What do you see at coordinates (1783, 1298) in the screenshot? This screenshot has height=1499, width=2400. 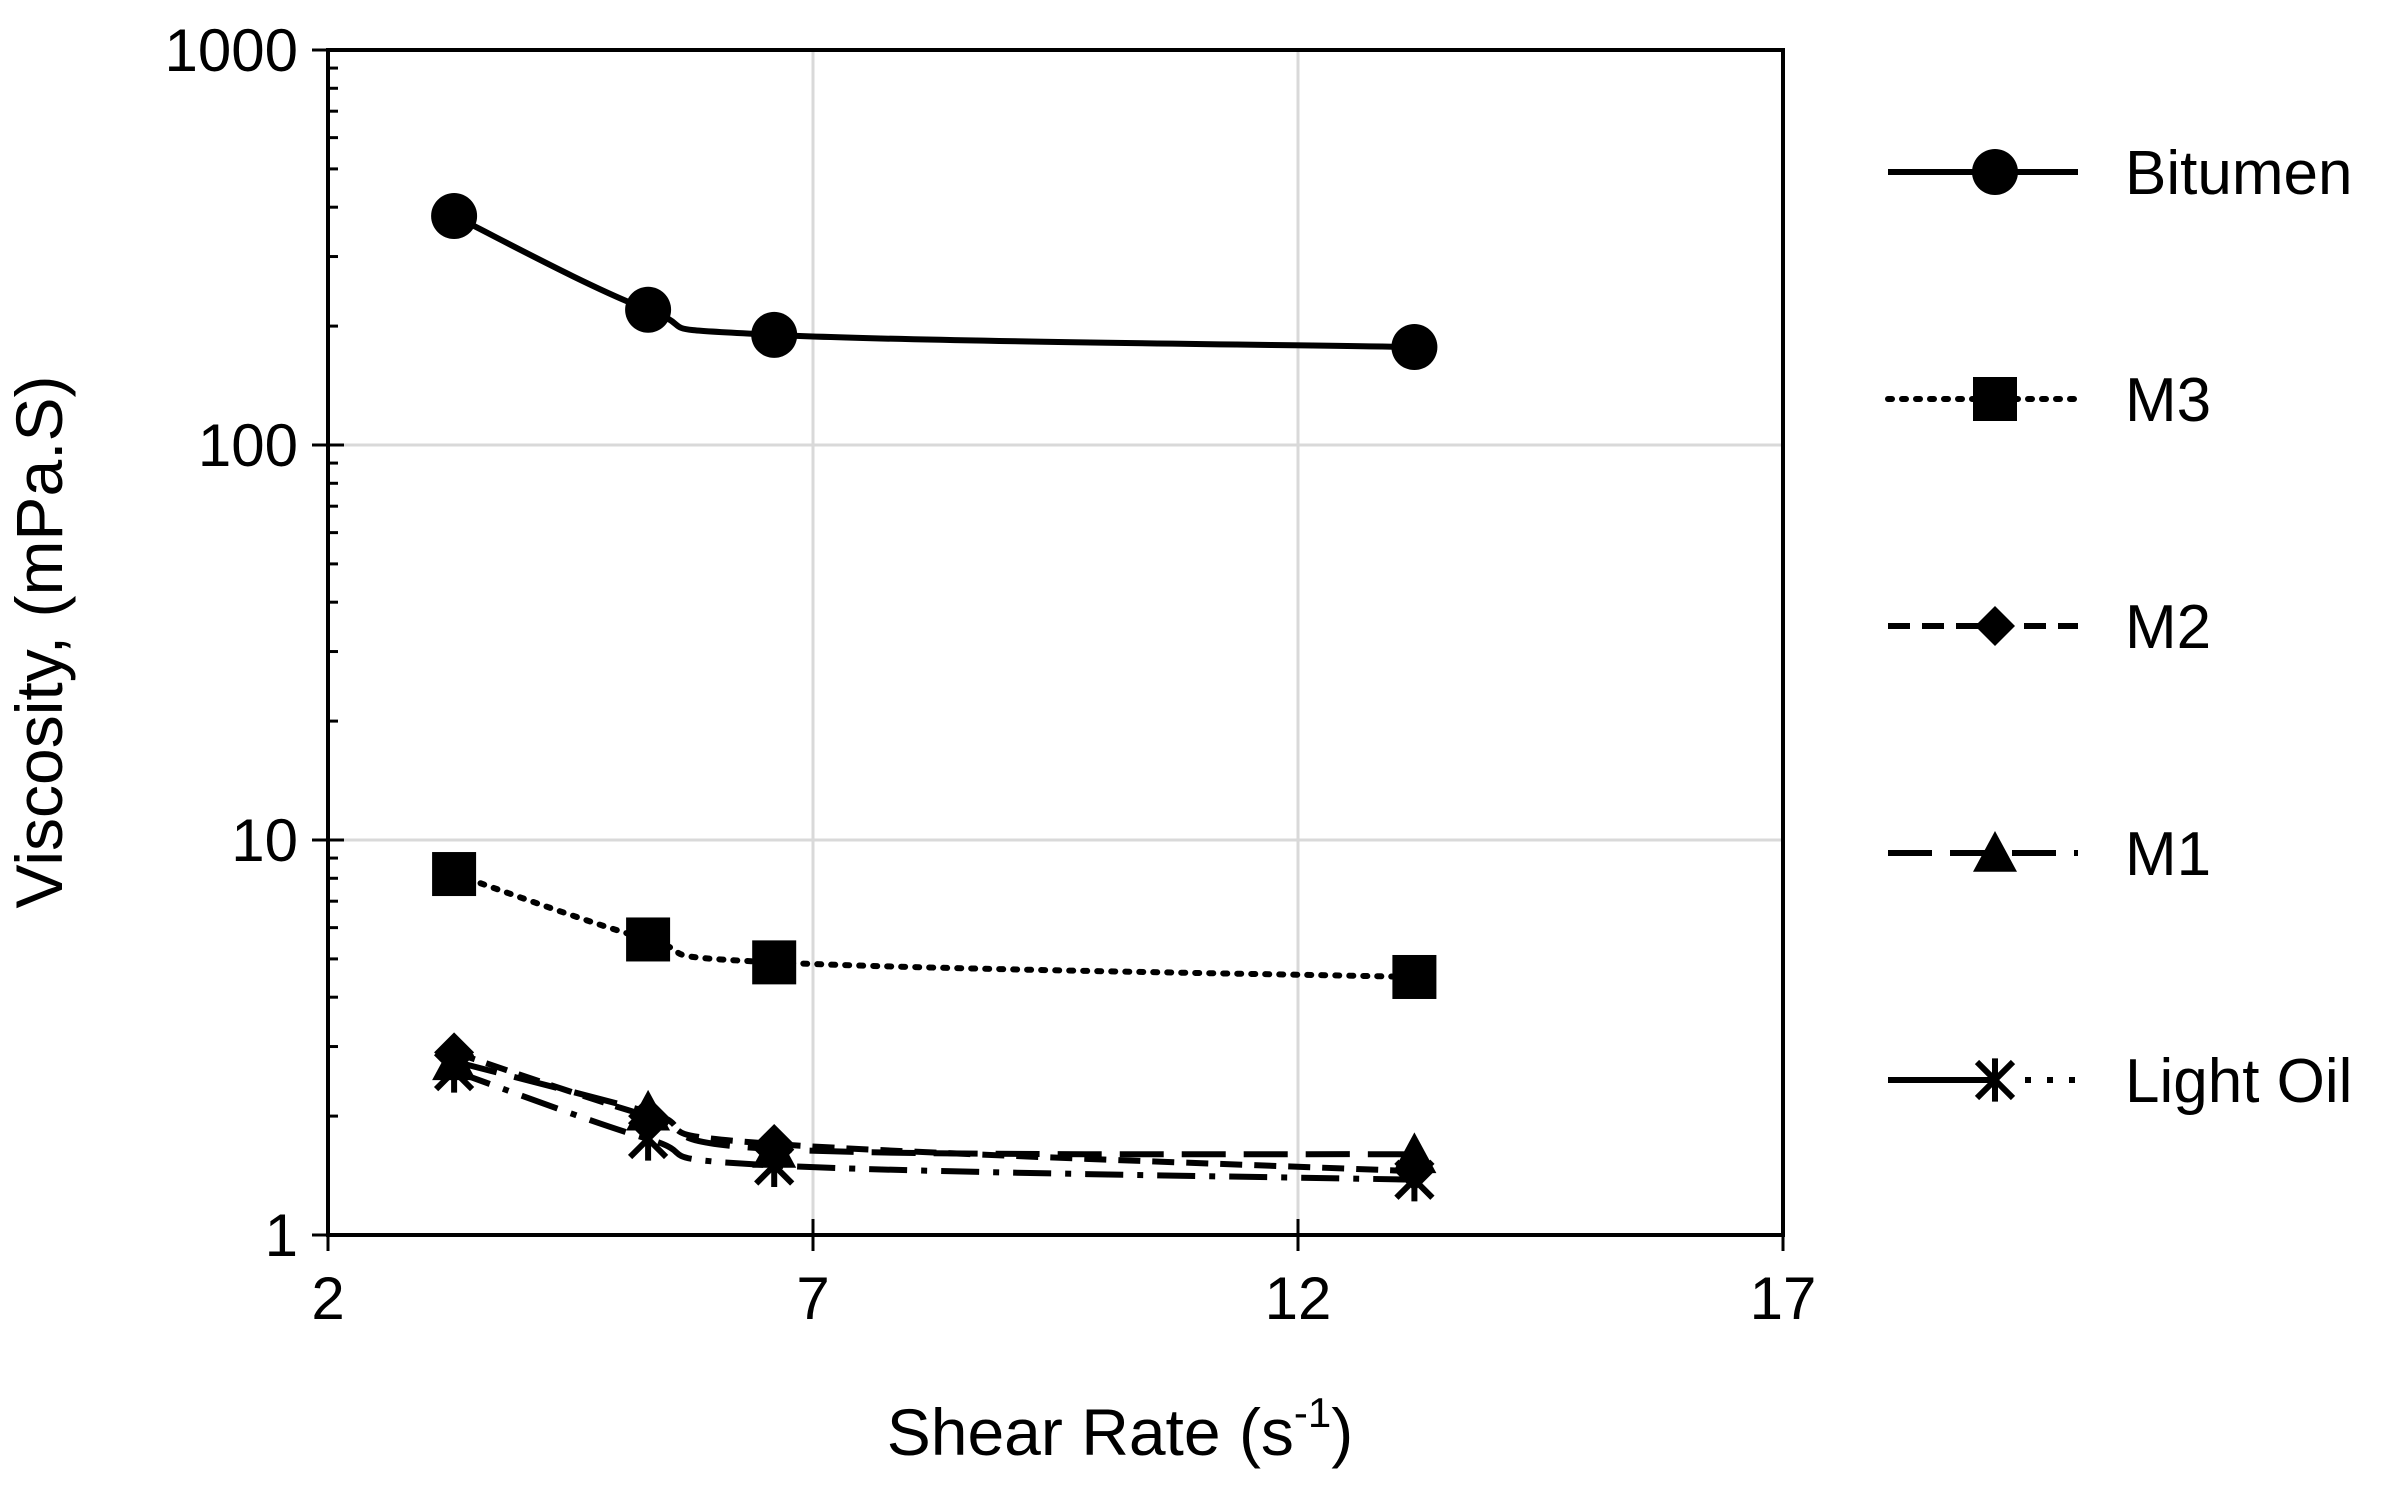 I see `x-tick-label: 17` at bounding box center [1783, 1298].